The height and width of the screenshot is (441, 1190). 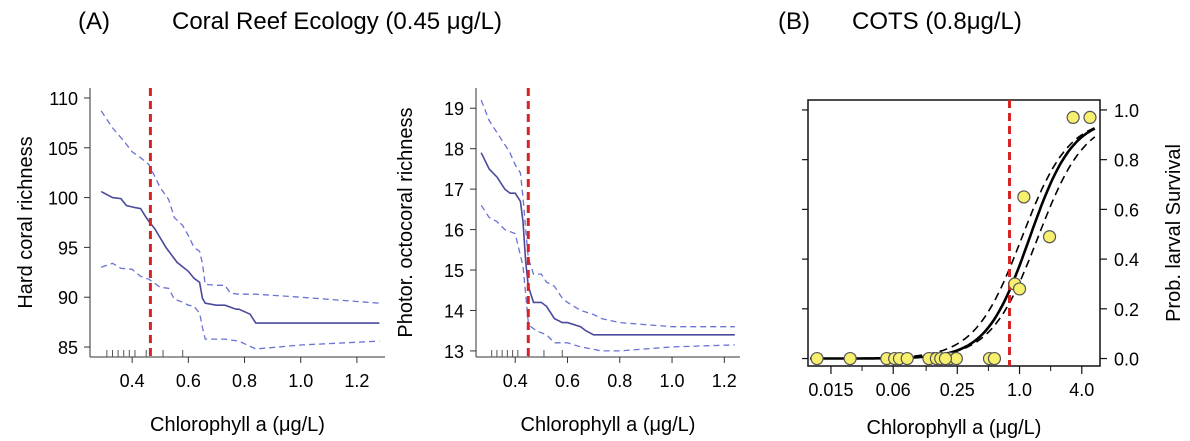 What do you see at coordinates (132, 381) in the screenshot?
I see `chart1-x-tick-label: 0.4` at bounding box center [132, 381].